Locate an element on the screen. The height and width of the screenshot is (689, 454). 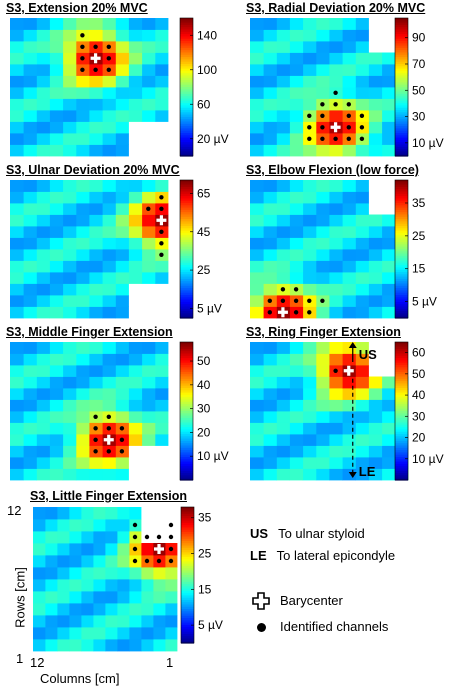
colorbar-tick-label: 10 µV is located at coordinates (213, 456).